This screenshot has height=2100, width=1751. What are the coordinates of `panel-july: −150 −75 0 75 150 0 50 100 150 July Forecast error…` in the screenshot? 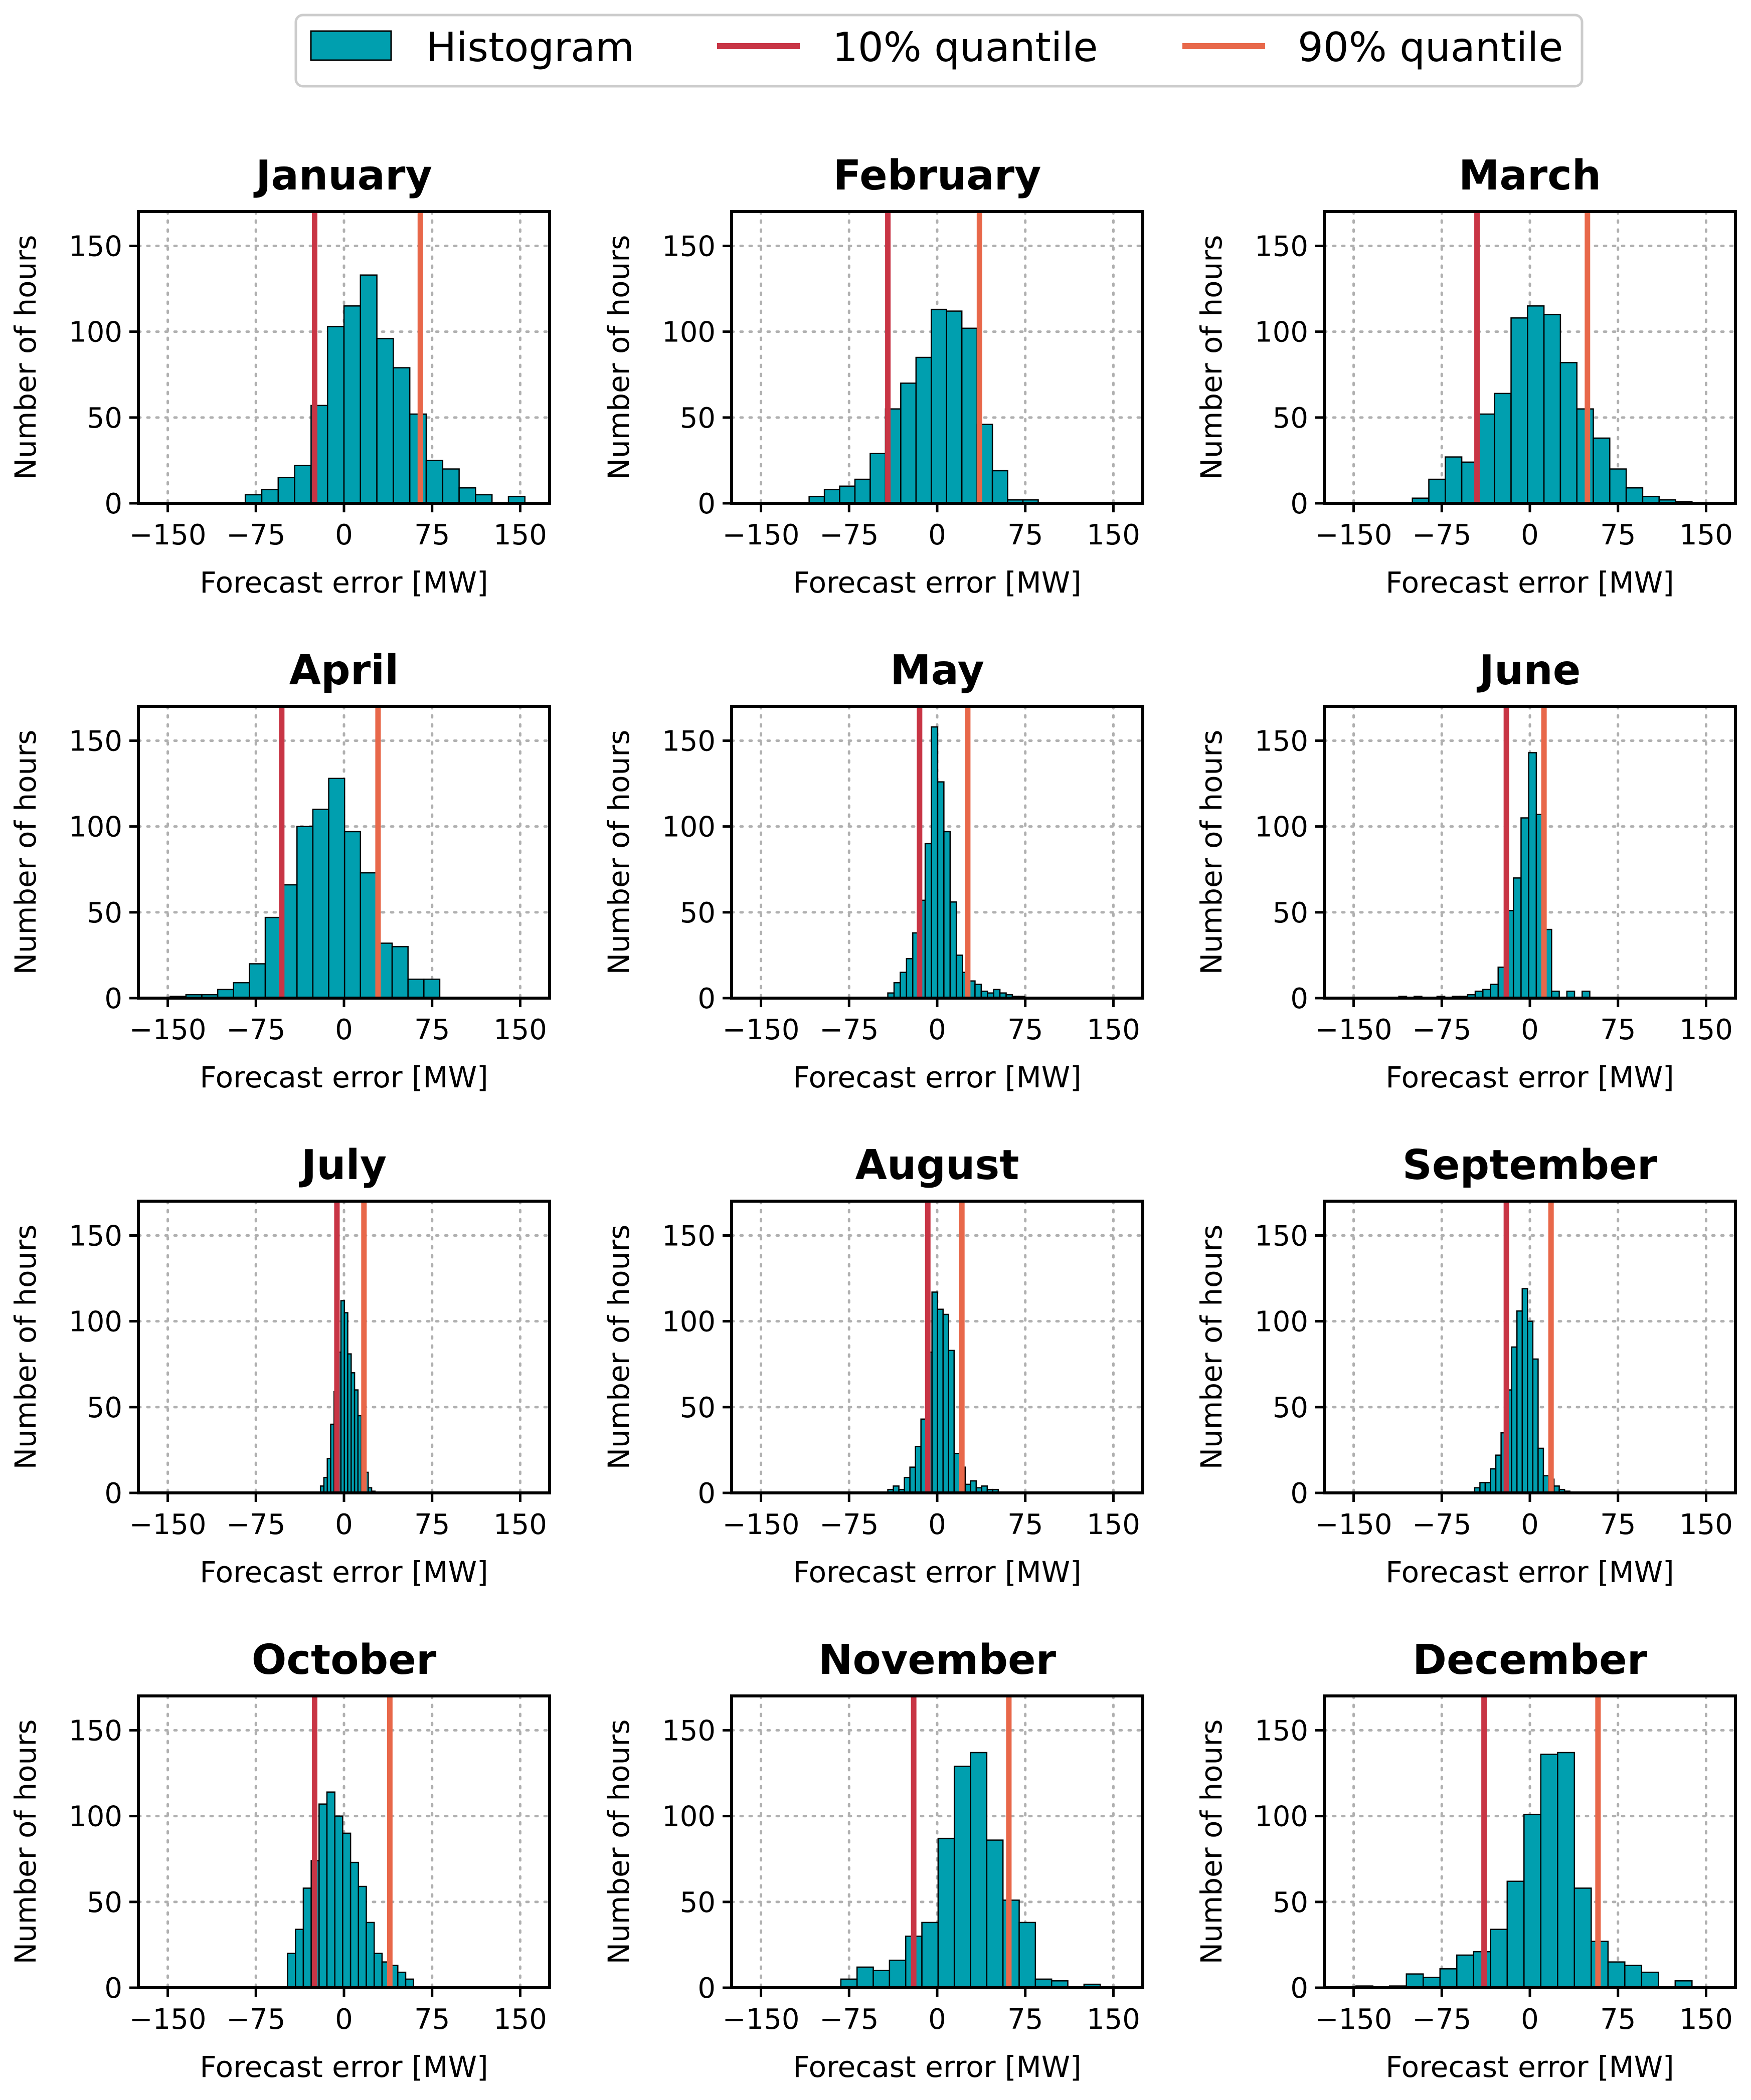 It's located at (280, 1365).